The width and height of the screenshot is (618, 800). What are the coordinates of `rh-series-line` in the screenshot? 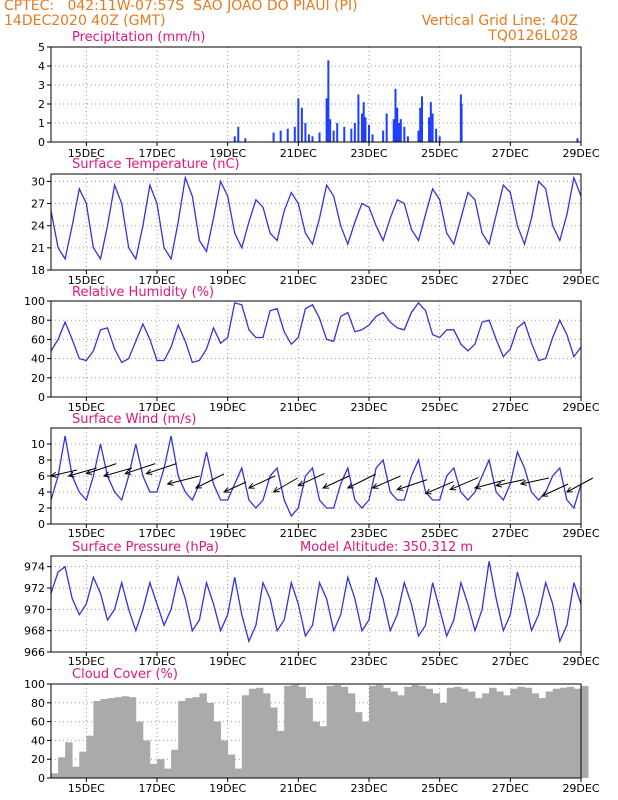 It's located at (316, 332).